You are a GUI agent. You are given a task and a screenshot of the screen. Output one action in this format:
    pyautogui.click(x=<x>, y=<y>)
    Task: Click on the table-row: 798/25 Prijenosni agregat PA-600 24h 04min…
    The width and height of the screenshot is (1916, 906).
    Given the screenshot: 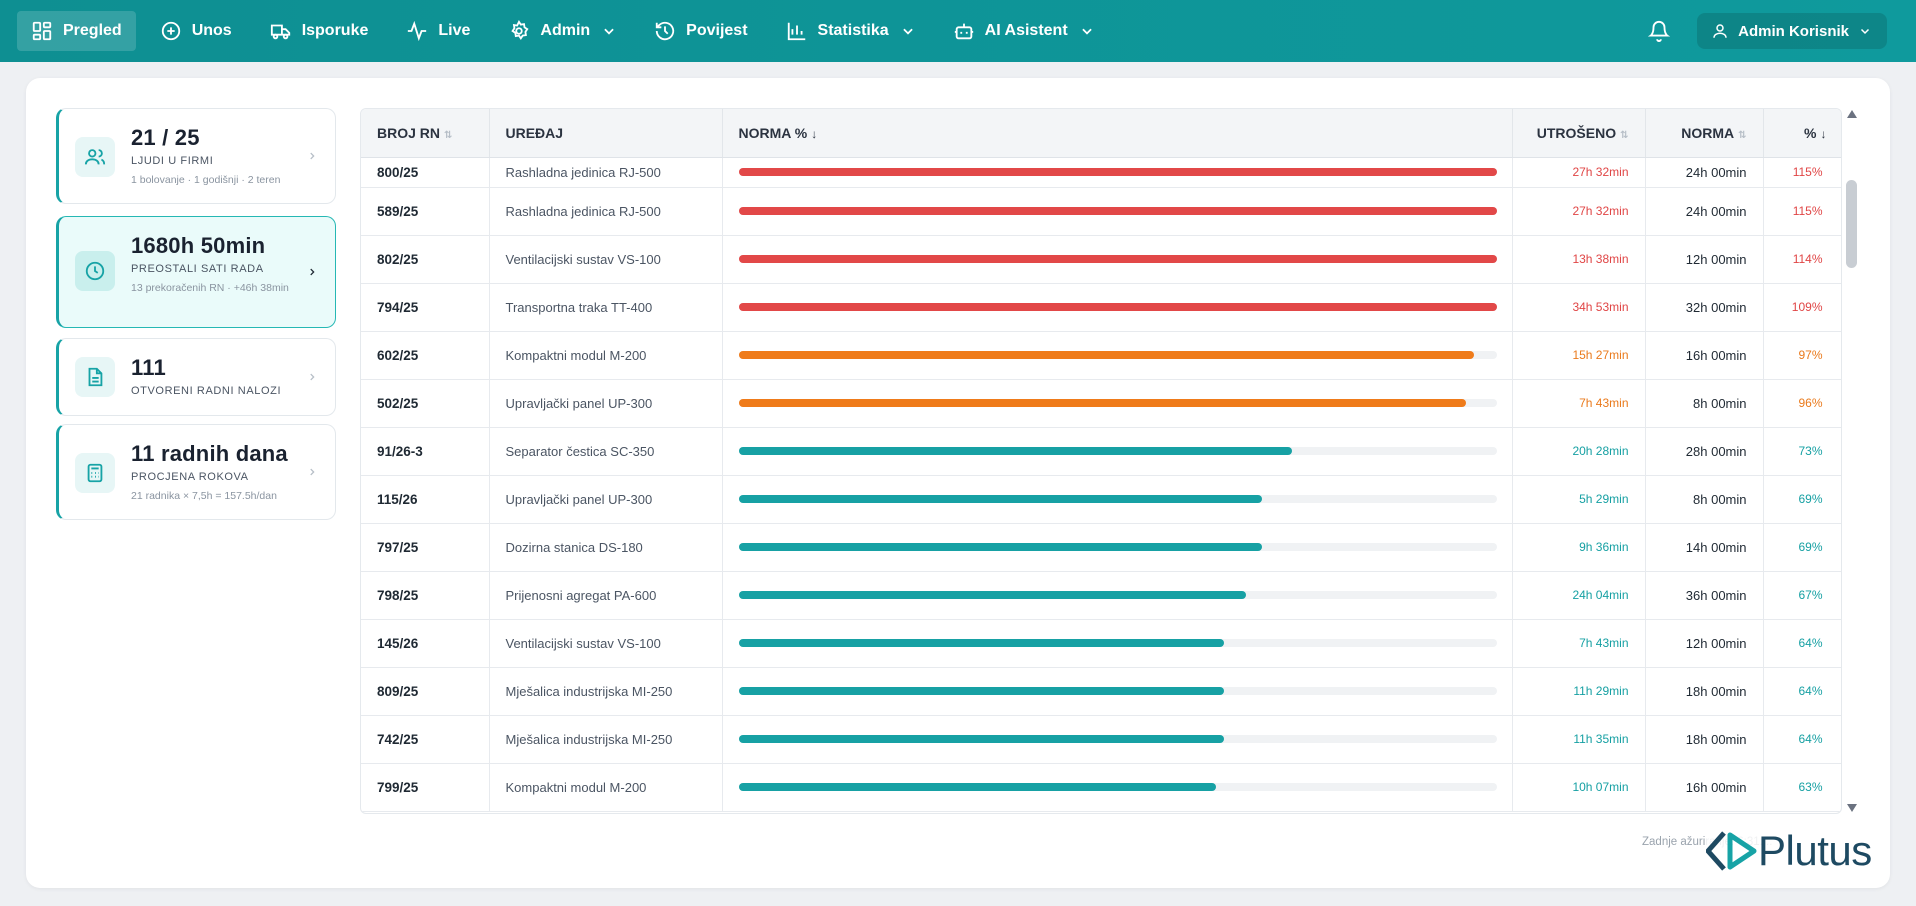 What is the action you would take?
    pyautogui.click(x=1101, y=595)
    